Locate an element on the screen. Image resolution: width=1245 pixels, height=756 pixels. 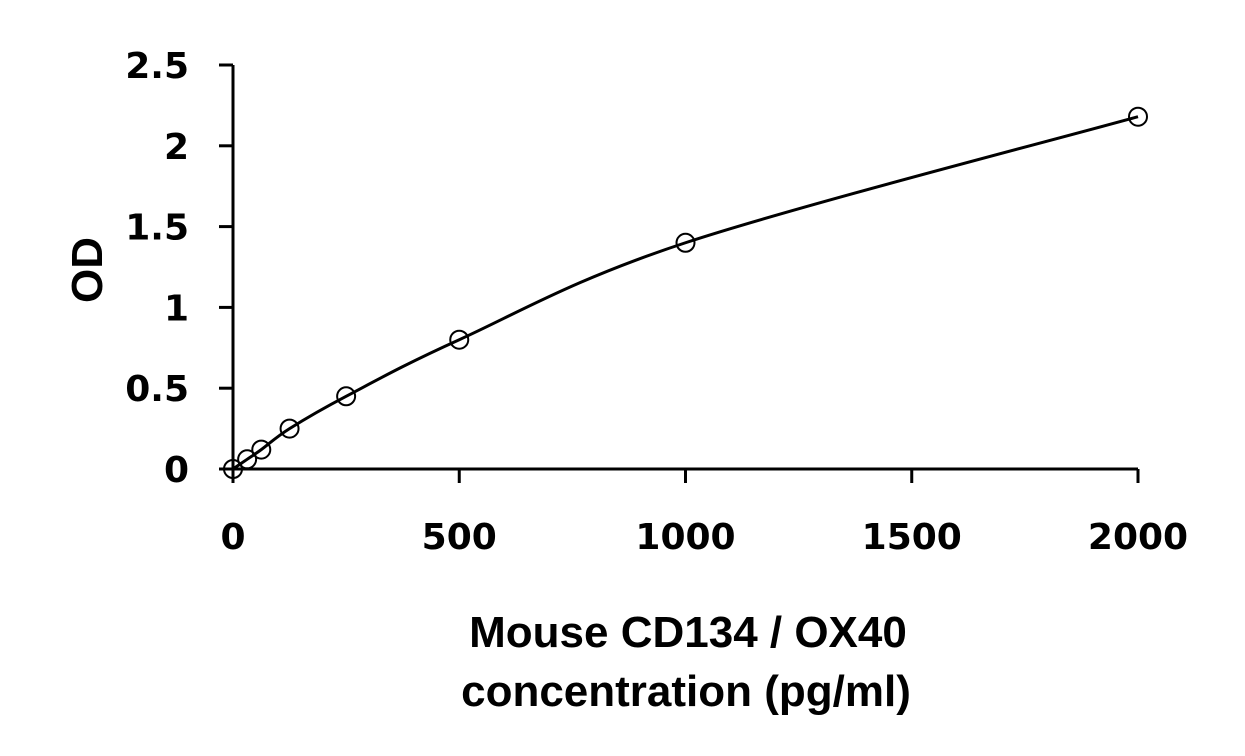
x-tick-label: 0 is located at coordinates (232, 537).